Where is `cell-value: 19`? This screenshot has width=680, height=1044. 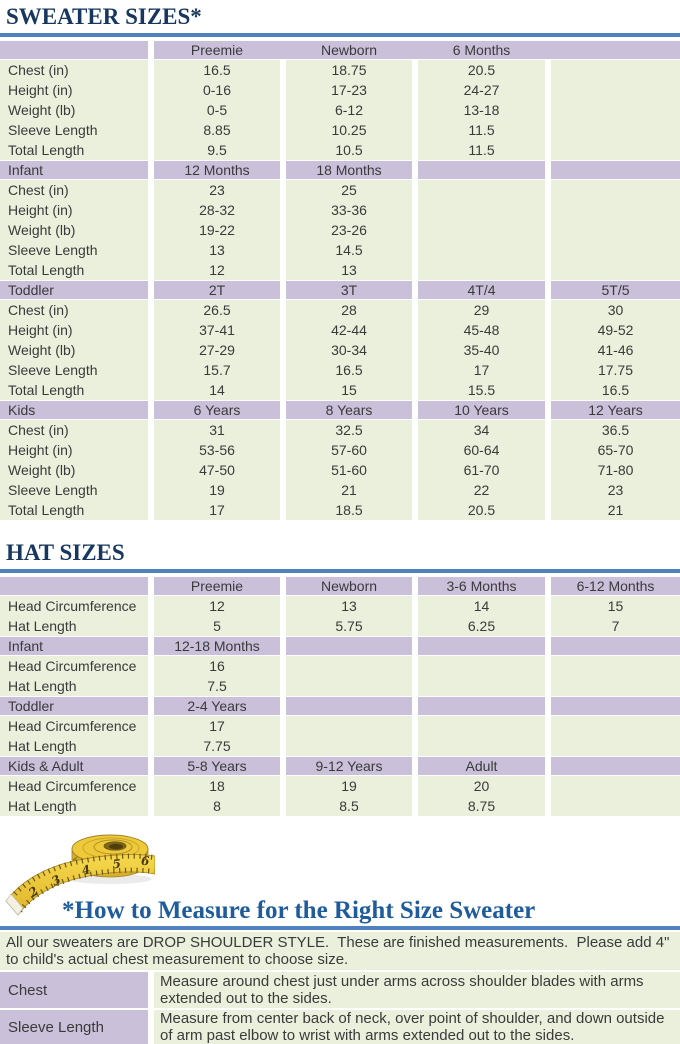 cell-value: 19 is located at coordinates (217, 490).